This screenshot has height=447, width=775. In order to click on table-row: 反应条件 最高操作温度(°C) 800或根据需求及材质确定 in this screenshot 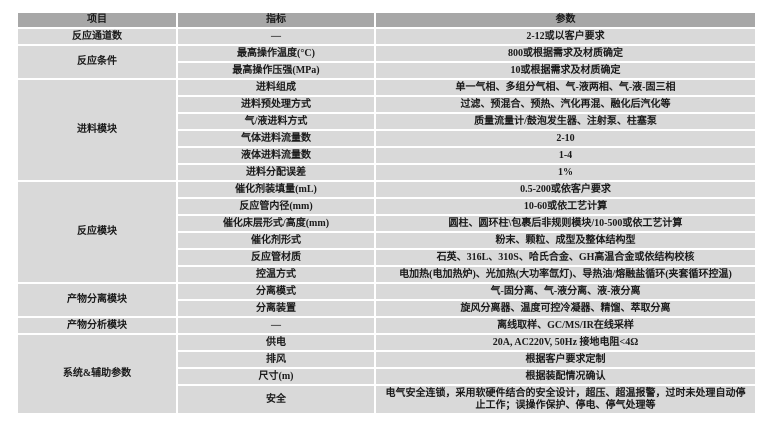, I will do `click(386, 62)`.